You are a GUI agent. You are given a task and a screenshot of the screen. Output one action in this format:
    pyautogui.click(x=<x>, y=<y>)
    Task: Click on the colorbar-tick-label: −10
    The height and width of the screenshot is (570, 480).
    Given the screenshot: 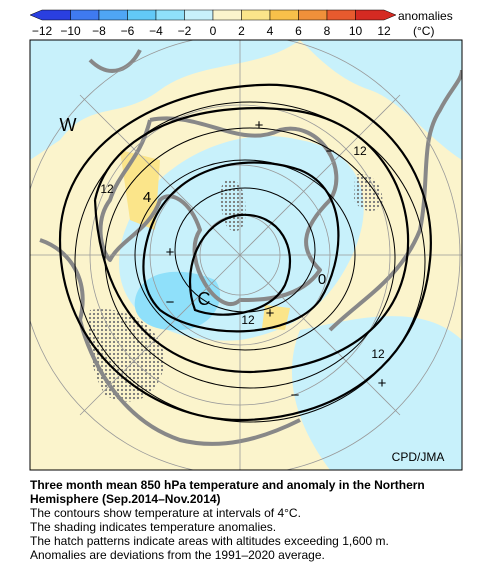 What is the action you would take?
    pyautogui.click(x=70, y=31)
    